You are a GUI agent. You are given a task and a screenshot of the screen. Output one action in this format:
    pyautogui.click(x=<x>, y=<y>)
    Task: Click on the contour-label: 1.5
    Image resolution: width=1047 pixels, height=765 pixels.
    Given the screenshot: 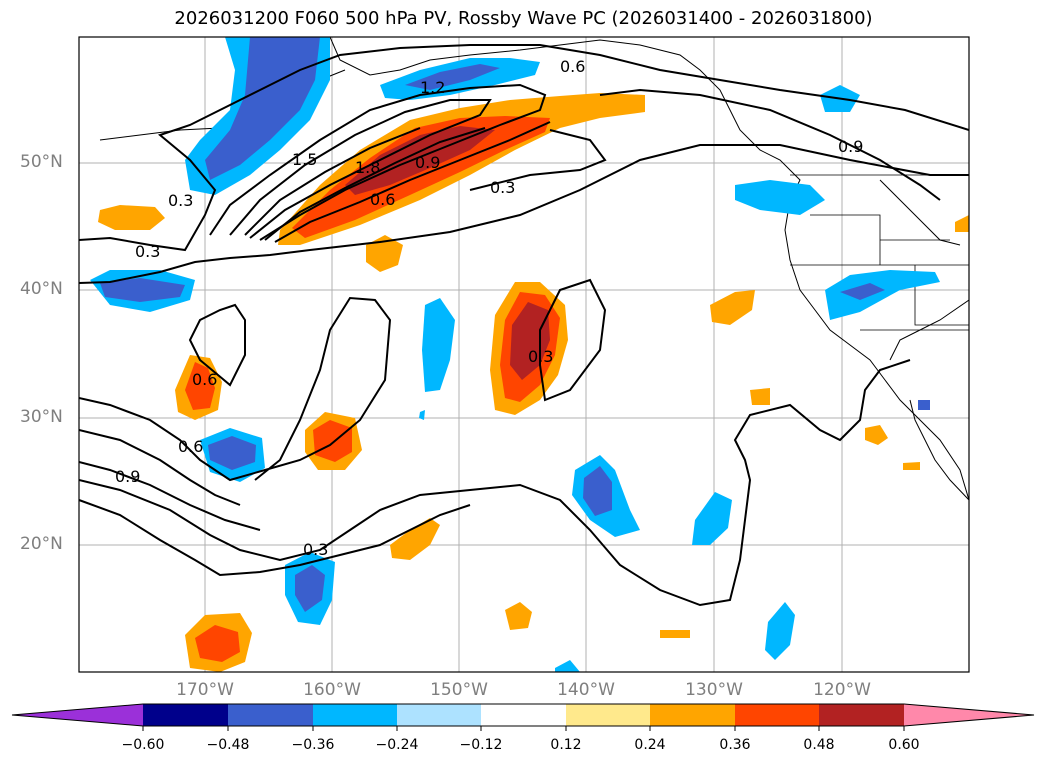 What is the action you would take?
    pyautogui.click(x=304, y=159)
    